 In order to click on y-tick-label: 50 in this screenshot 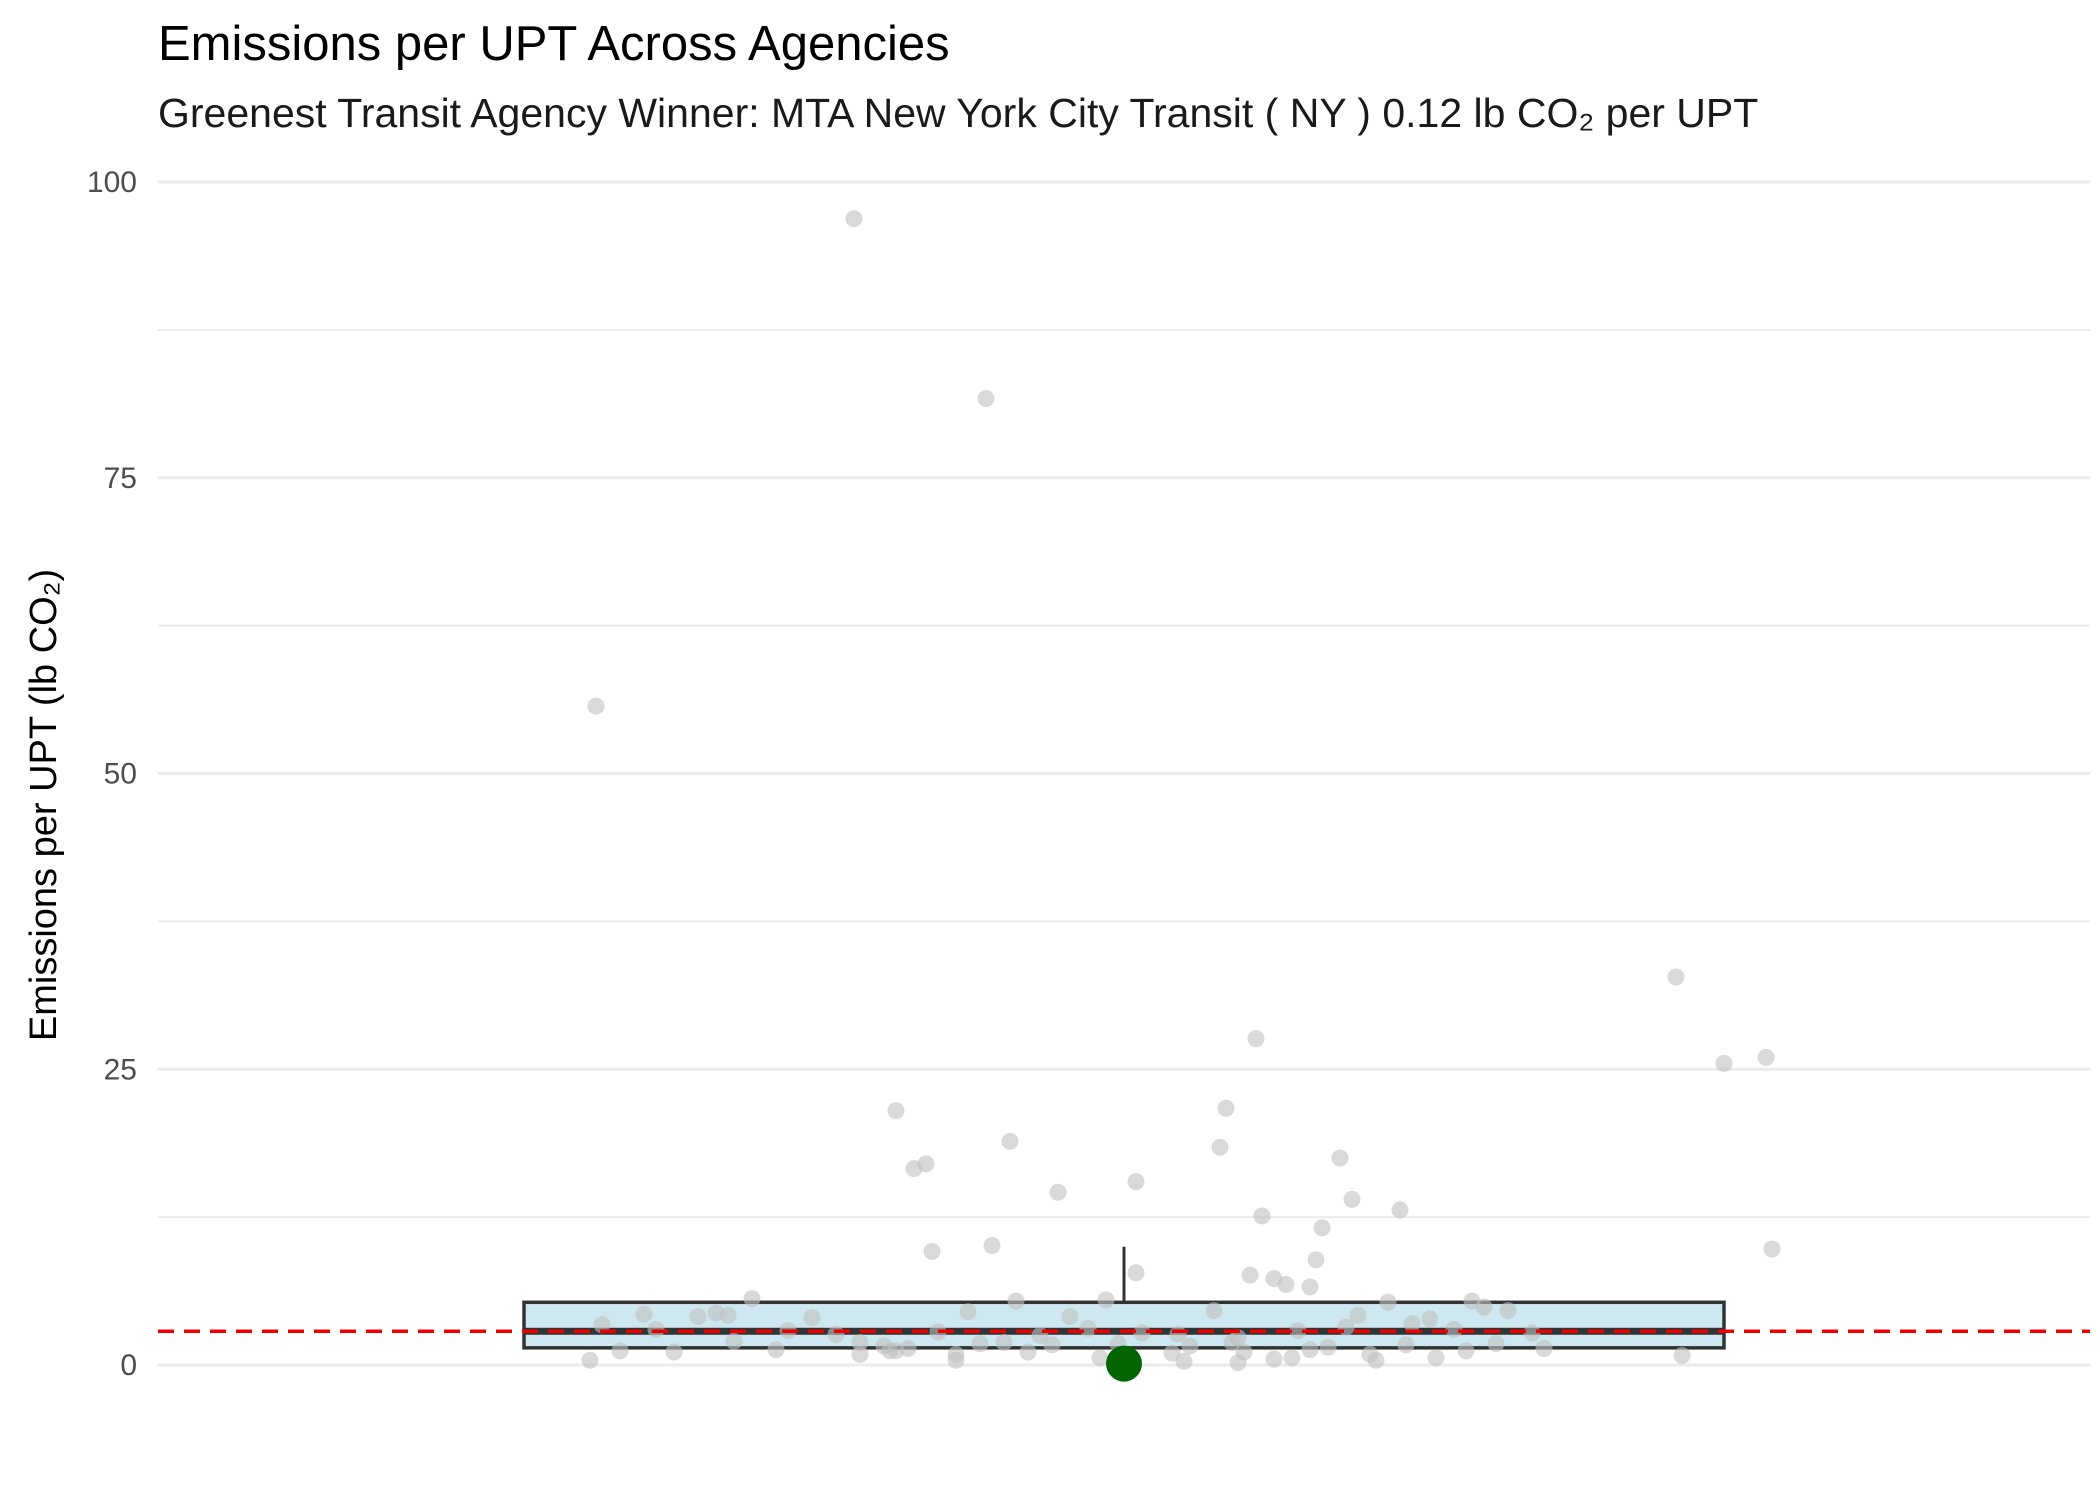, I will do `click(120, 774)`.